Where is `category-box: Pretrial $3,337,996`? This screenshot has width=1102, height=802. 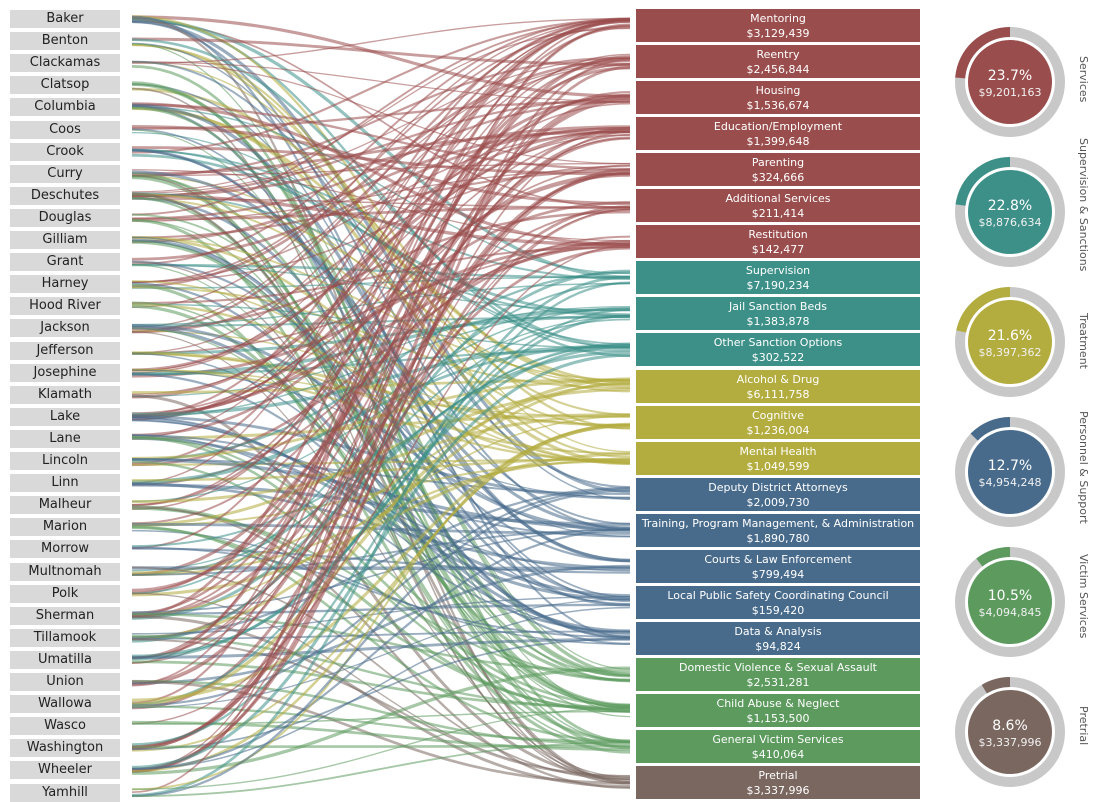
category-box: Pretrial $3,337,996 is located at coordinates (778, 783).